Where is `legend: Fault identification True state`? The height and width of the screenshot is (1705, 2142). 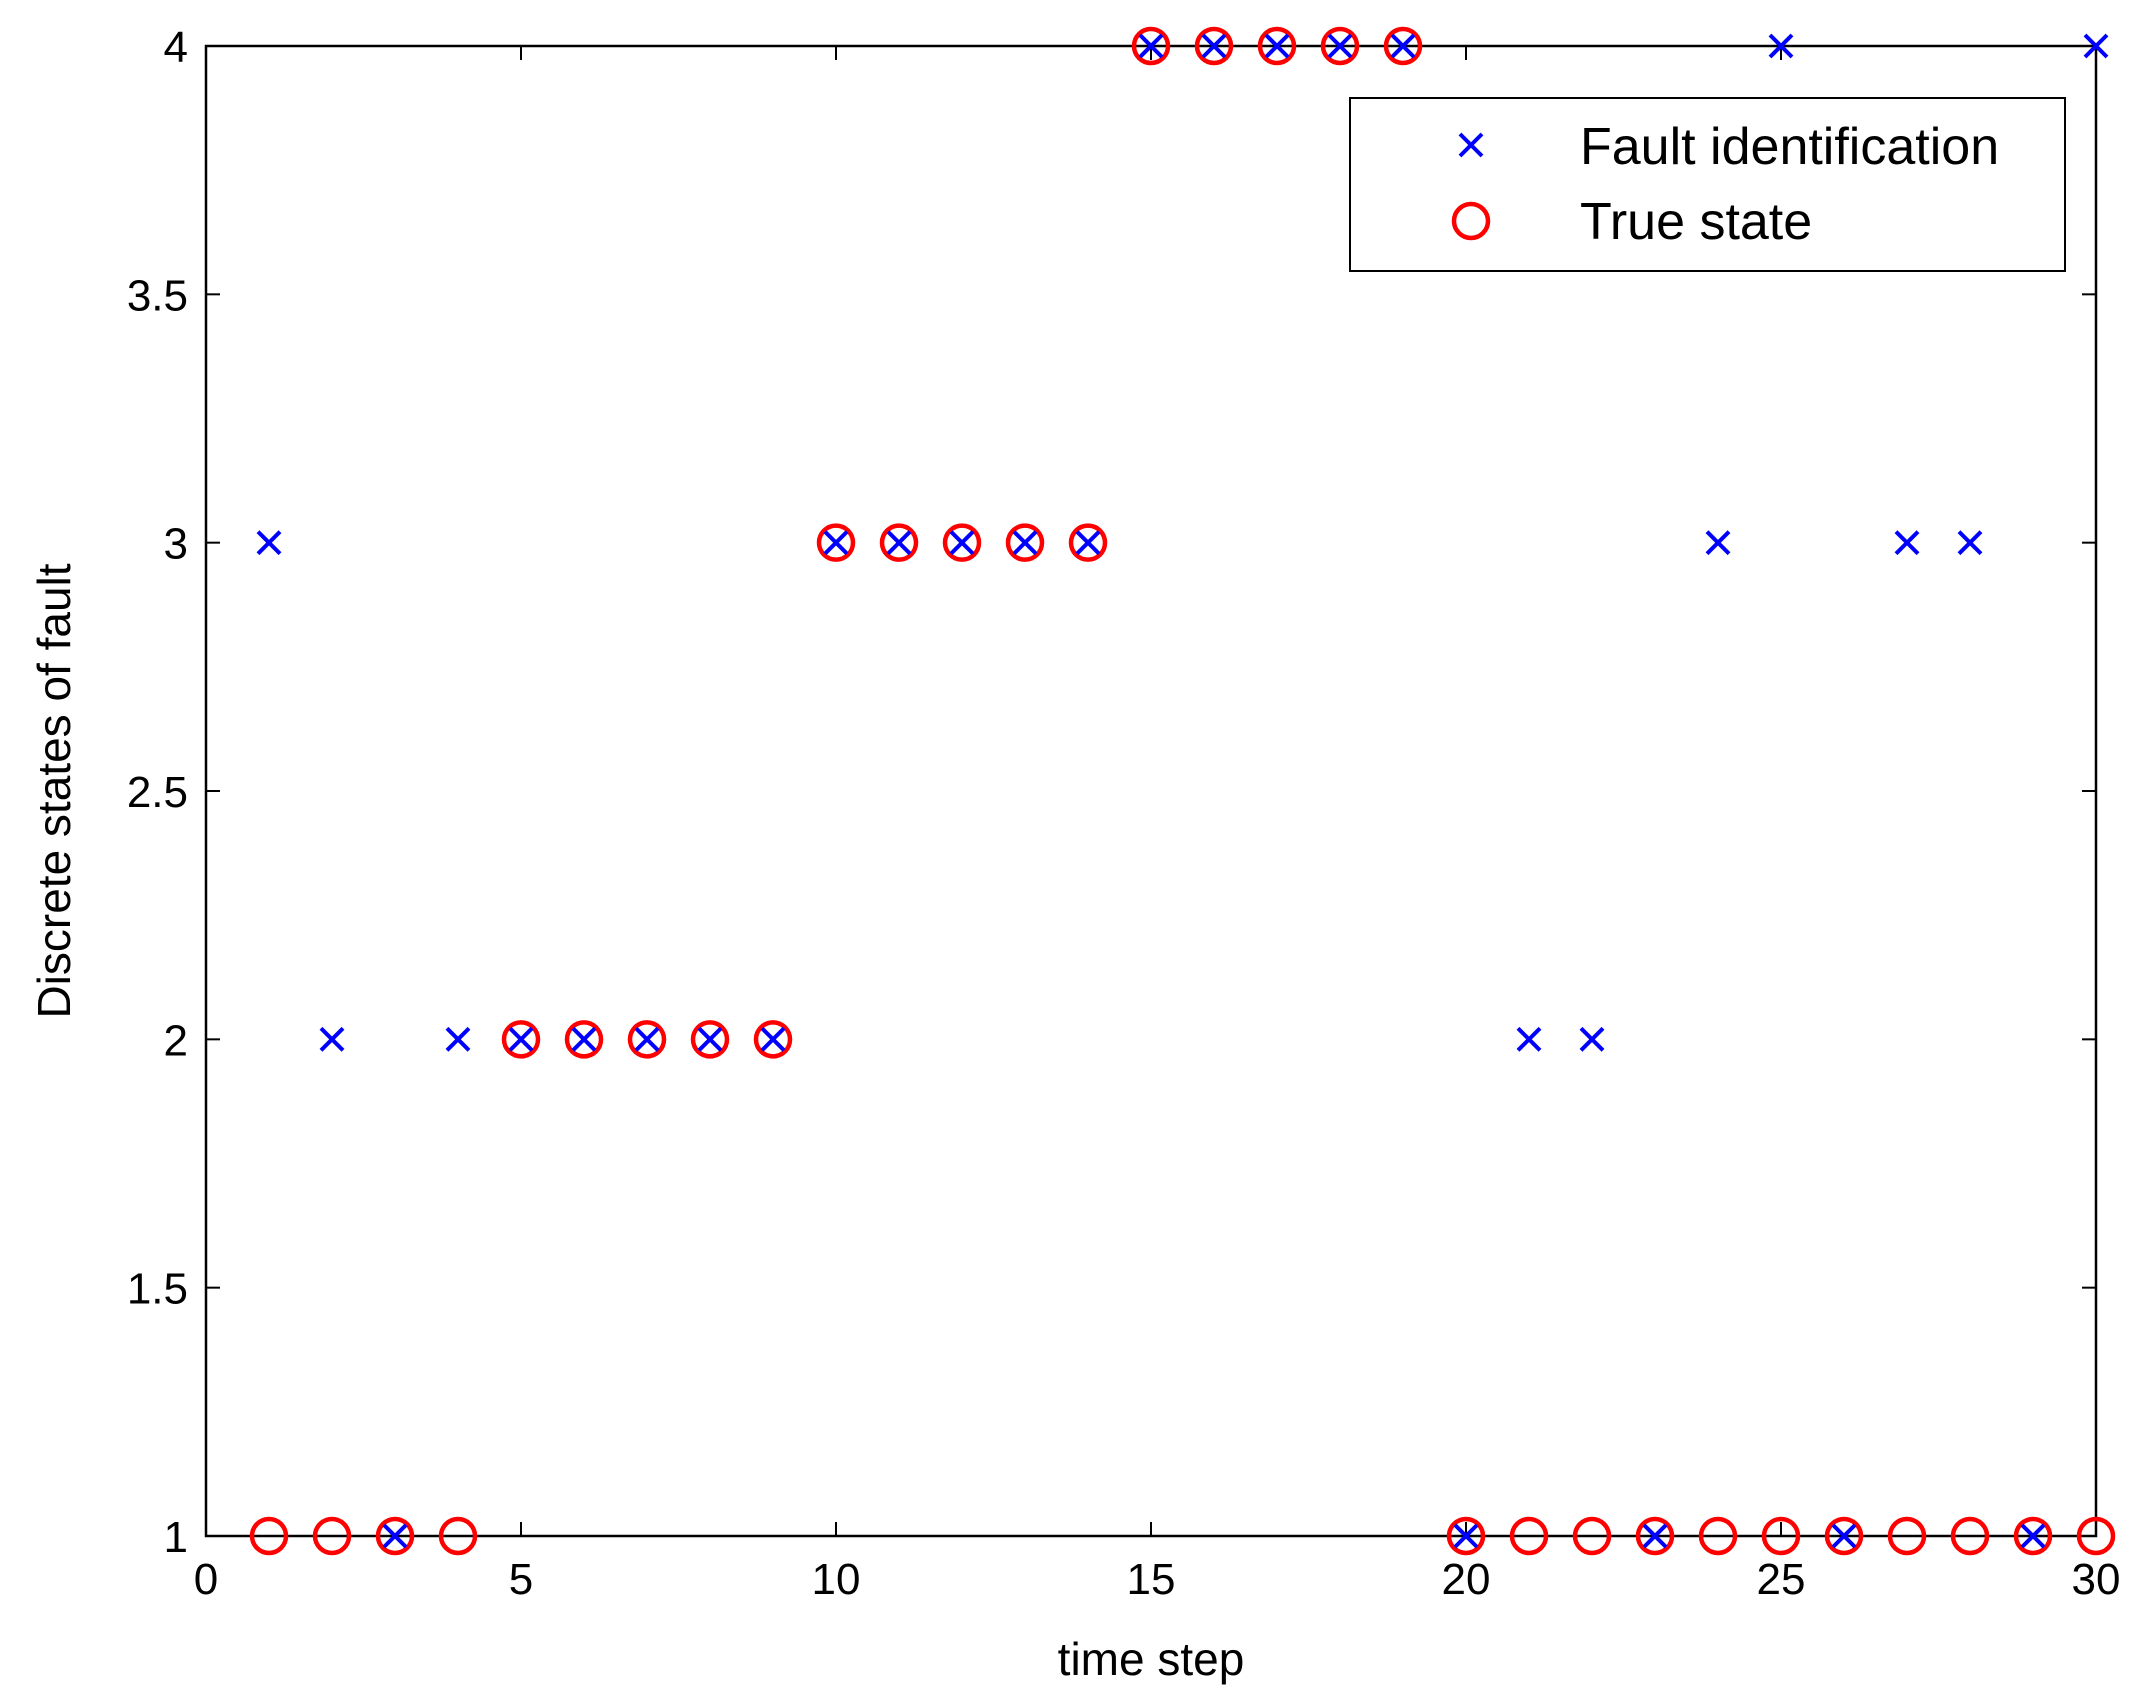 legend: Fault identification True state is located at coordinates (1707, 184).